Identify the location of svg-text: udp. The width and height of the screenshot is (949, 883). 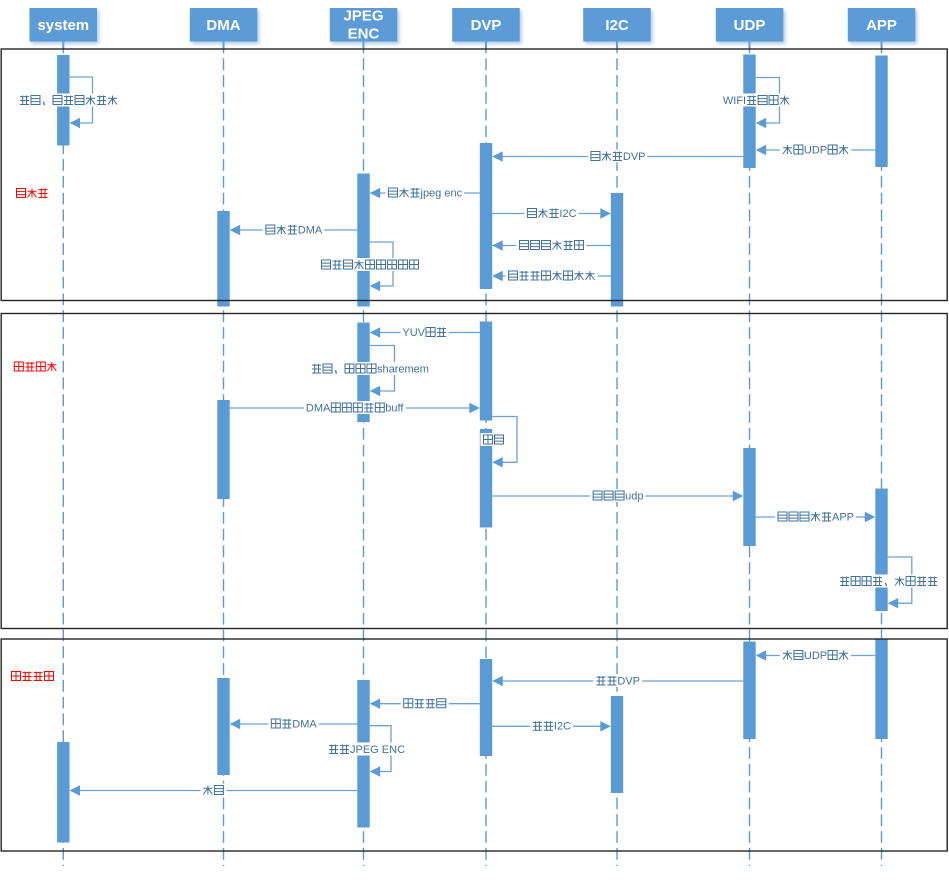
(634, 496).